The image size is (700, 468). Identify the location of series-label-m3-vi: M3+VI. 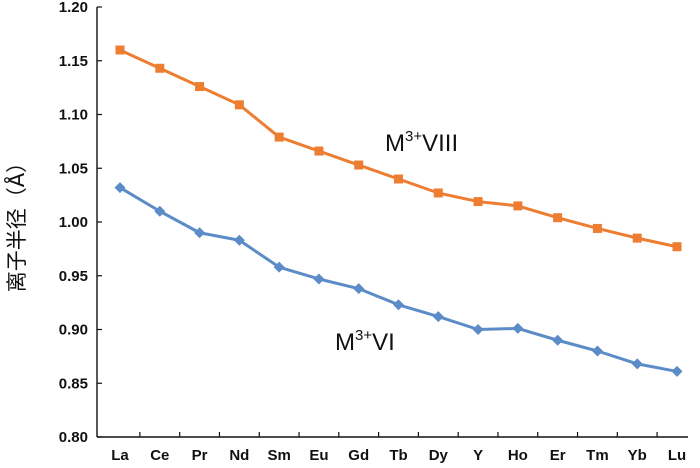
(365, 341).